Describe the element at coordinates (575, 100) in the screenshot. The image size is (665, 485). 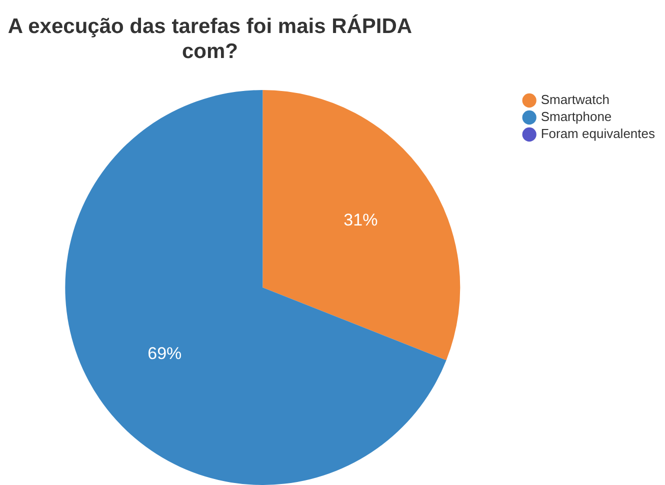
I see `legend-label: Smartwatch` at that location.